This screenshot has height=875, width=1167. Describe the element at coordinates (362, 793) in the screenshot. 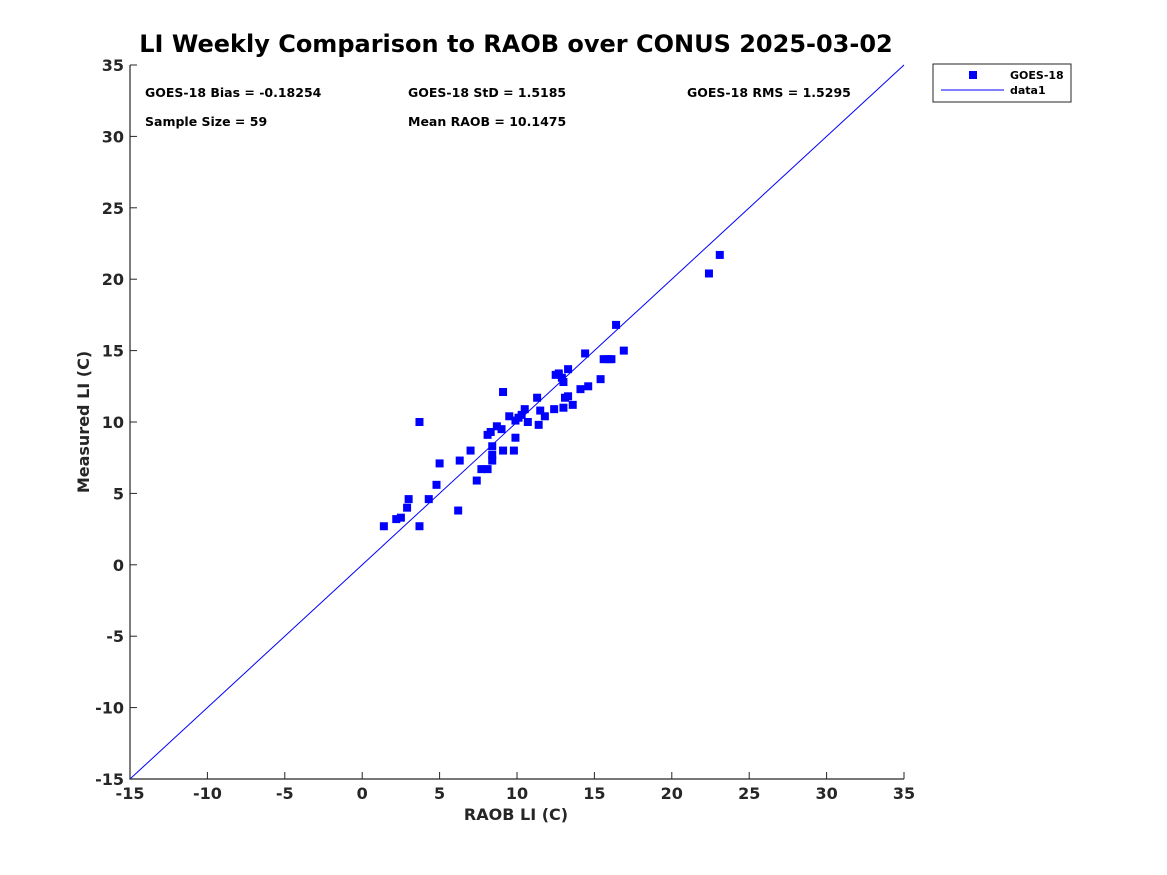

I see `x-tick-label: 0` at that location.